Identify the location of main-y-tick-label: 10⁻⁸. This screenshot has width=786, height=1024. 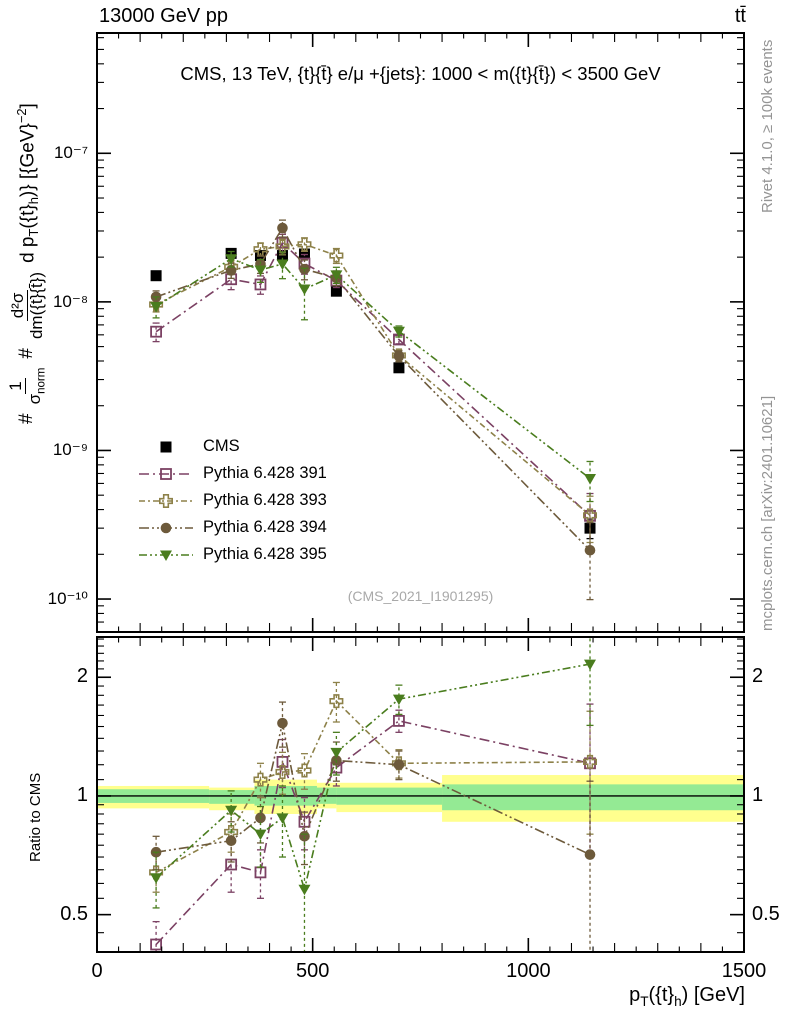
(70, 301).